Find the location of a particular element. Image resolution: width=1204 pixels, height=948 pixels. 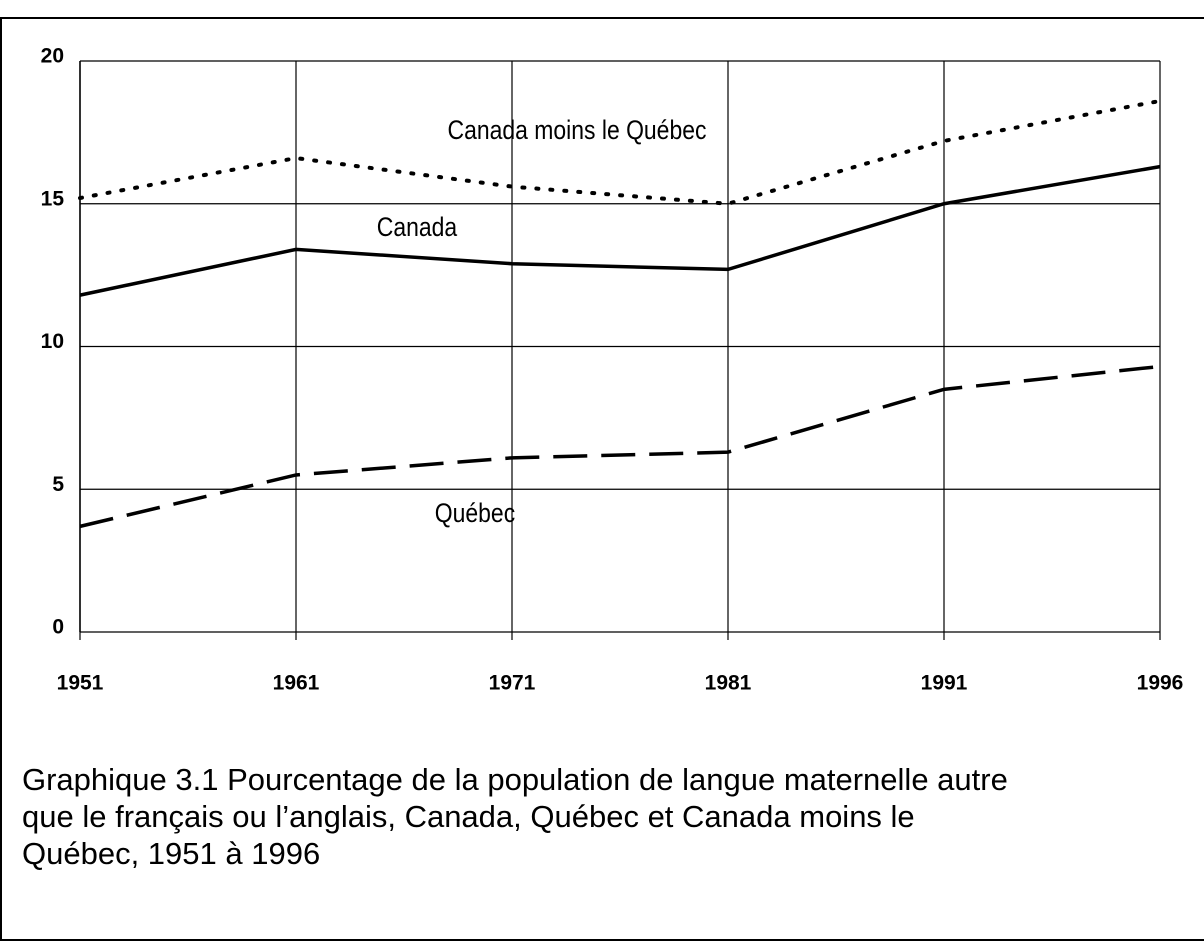

x-tick-label: 1961 is located at coordinates (296, 683).